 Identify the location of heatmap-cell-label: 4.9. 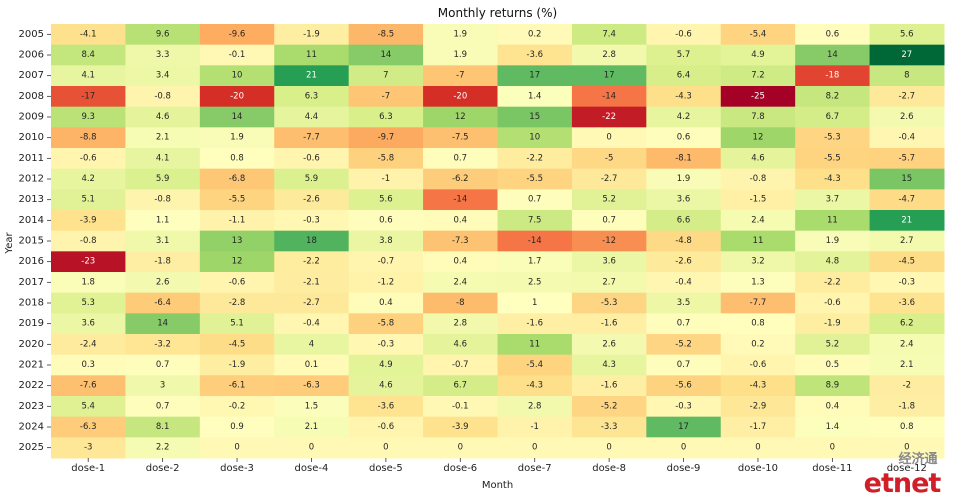
(758, 55).